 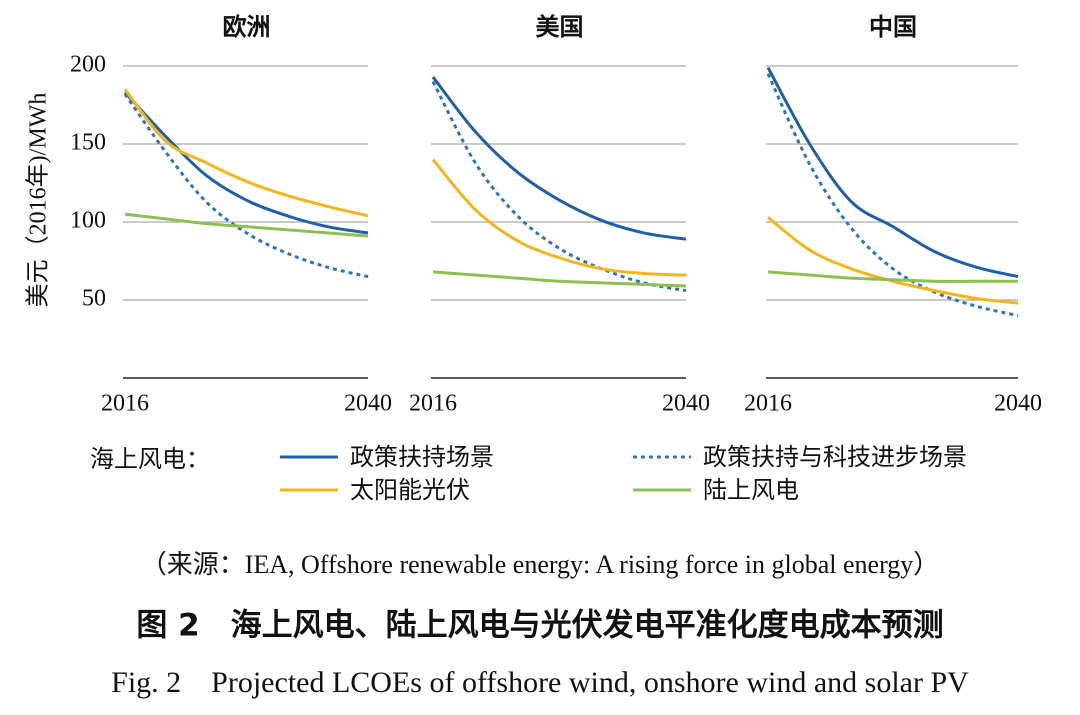 I want to click on legend-label: 政策扶持与科技进步场景, so click(x=835, y=457).